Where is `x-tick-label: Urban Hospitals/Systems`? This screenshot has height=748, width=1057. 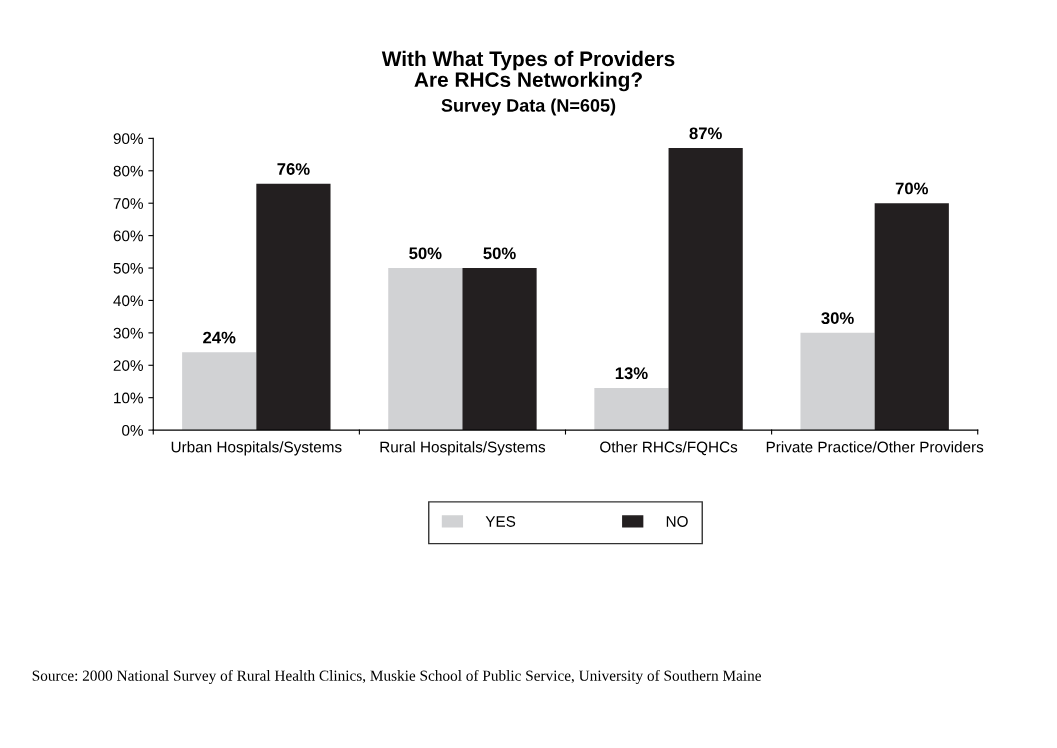 x-tick-label: Urban Hospitals/Systems is located at coordinates (256, 448).